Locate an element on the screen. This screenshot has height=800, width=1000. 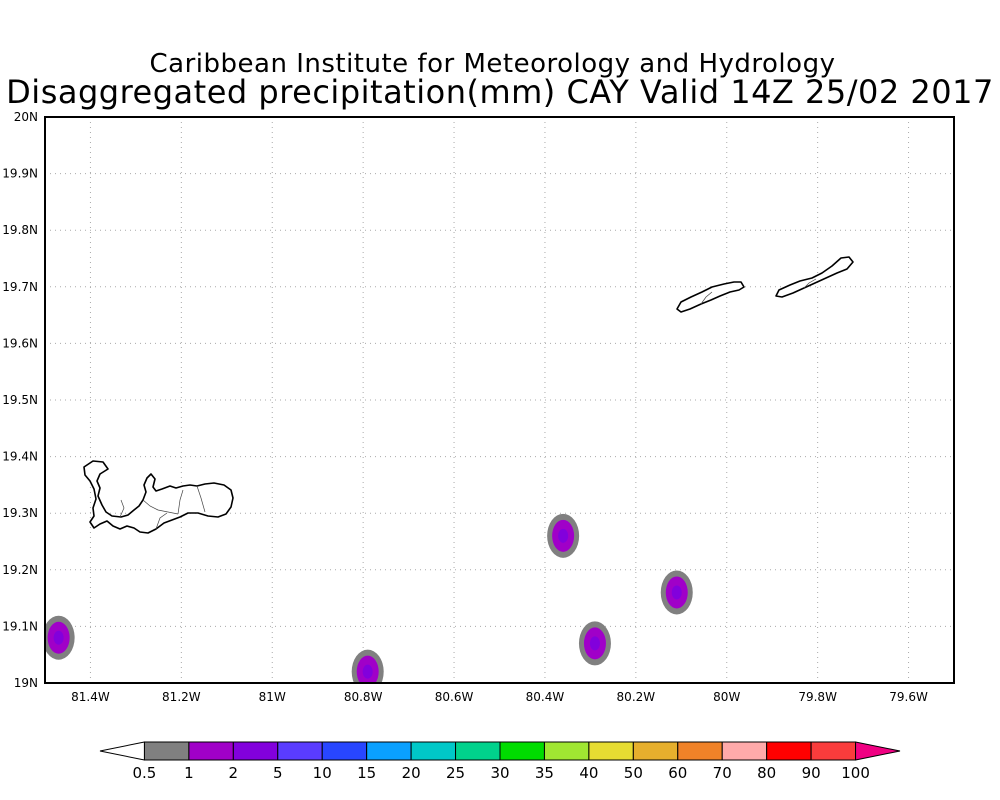
colorbar-label-13: 70 is located at coordinates (722, 773).